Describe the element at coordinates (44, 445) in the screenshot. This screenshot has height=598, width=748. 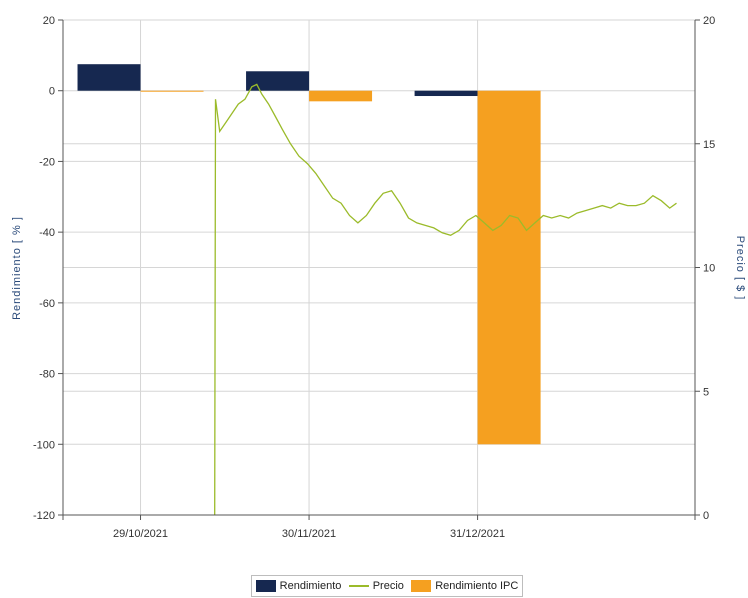
I see `left-tick-label: -100` at that location.